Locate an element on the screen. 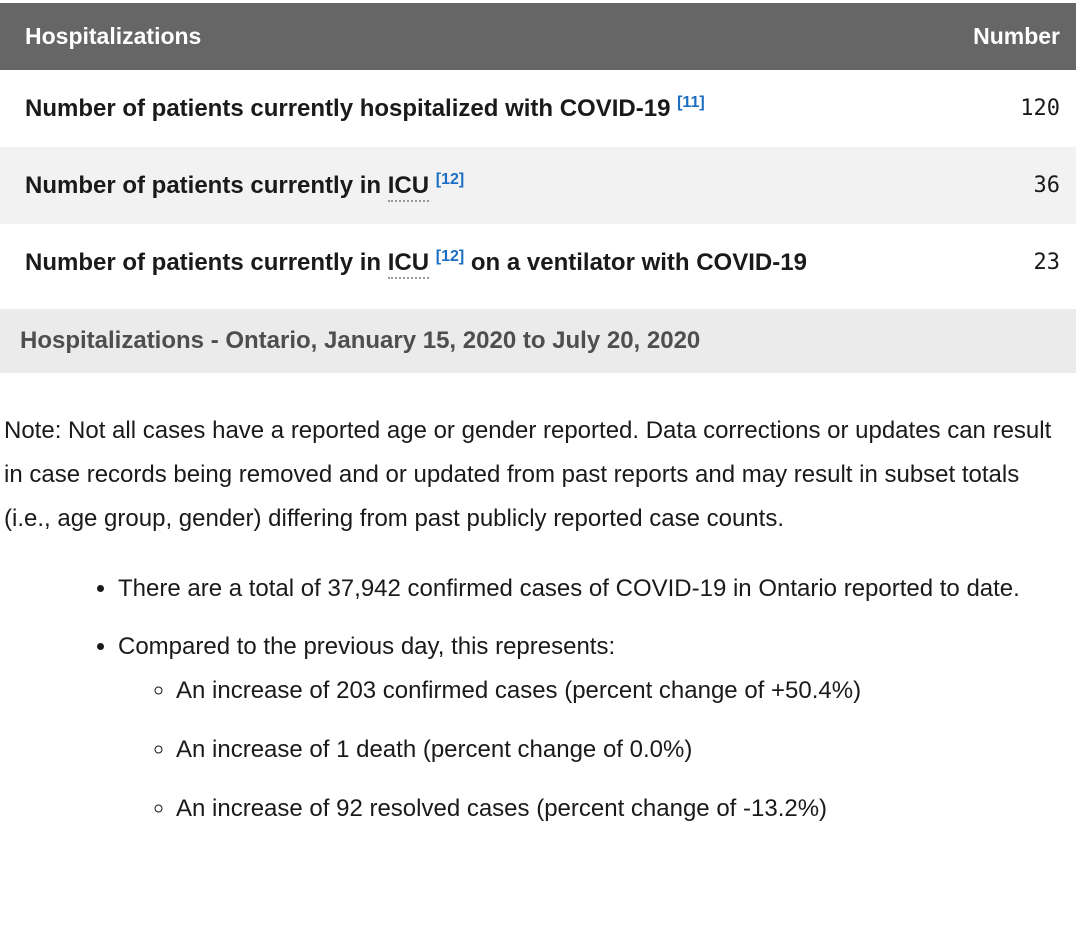  footnote-link-11: [11] is located at coordinates (691, 102).